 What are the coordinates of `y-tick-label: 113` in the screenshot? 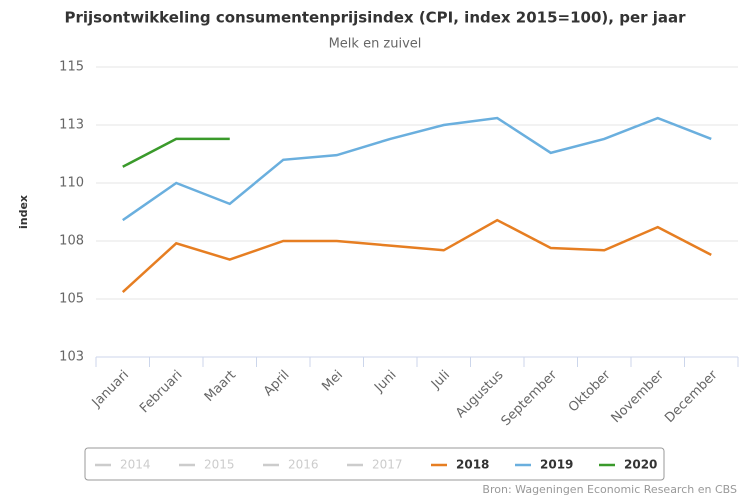 It's located at (71, 125).